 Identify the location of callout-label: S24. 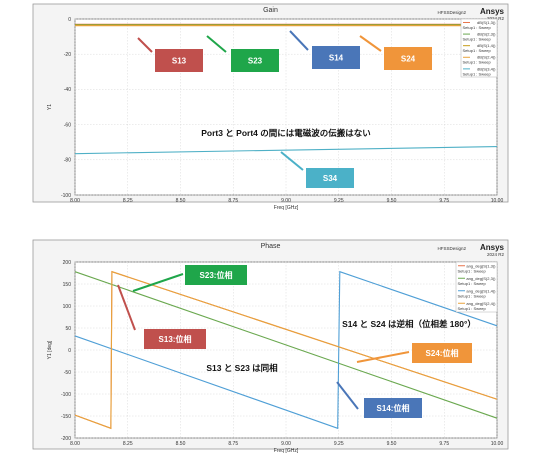
(408, 59).